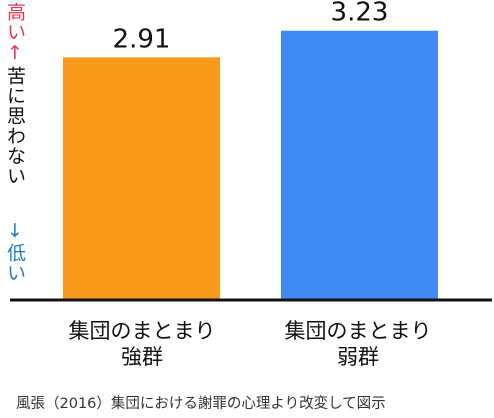 The width and height of the screenshot is (494, 418). I want to click on value-labels-group: 2.91 3.23, so click(251, 27).